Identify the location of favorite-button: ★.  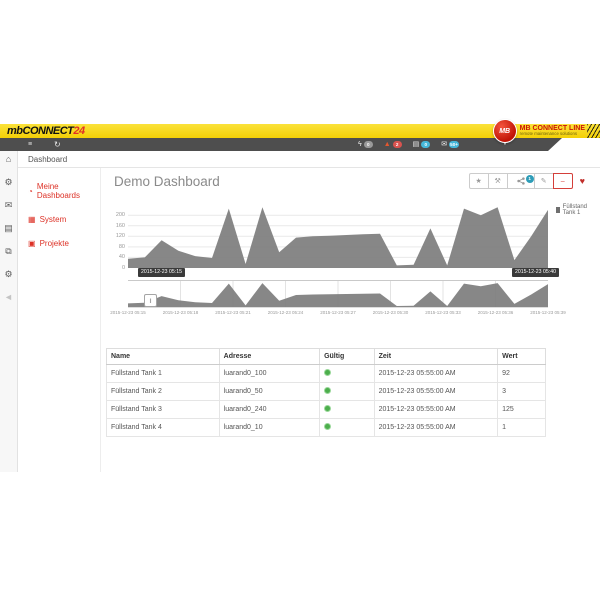
(478, 181).